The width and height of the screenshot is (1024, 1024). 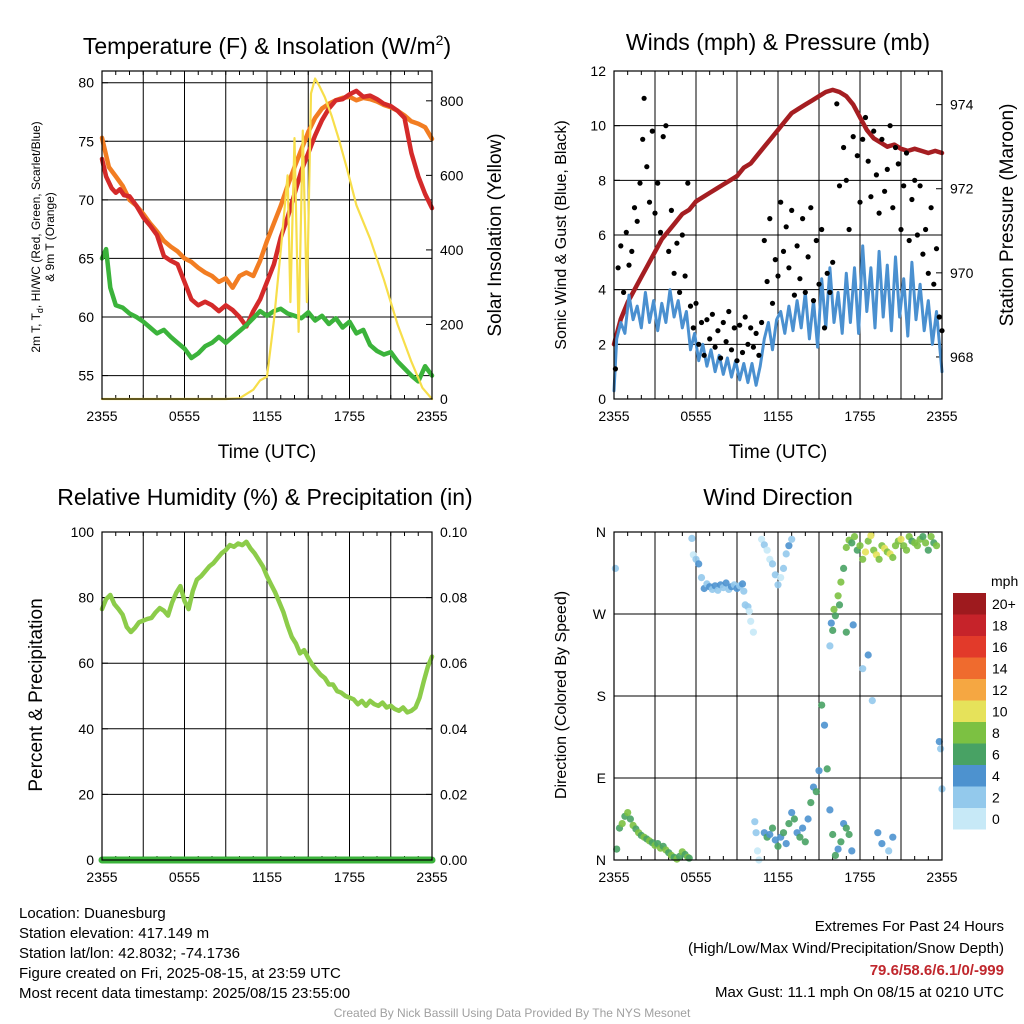 I want to click on temperature-panel-ylabel-line2: & 9m T (Orange), so click(x=50, y=237).